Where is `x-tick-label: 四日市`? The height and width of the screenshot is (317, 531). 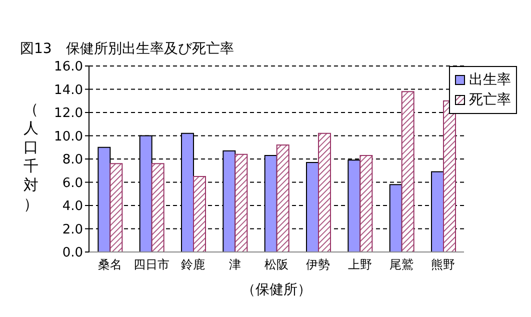
x-tick-label: 四日市 is located at coordinates (152, 265).